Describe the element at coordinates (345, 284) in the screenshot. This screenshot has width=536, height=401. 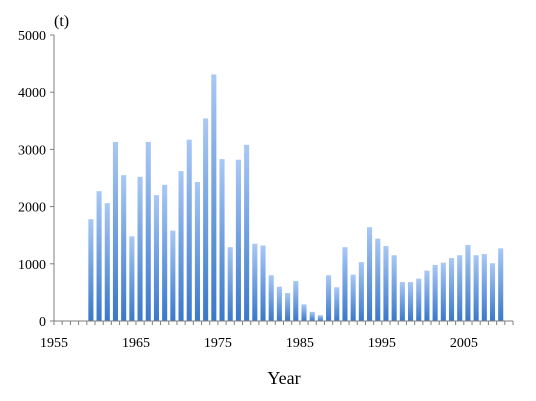
I see `bar-1990` at that location.